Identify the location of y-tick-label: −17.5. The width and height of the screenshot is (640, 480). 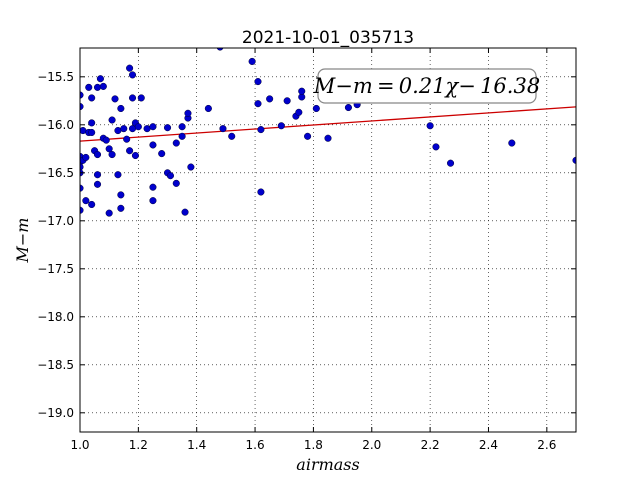
(55, 269).